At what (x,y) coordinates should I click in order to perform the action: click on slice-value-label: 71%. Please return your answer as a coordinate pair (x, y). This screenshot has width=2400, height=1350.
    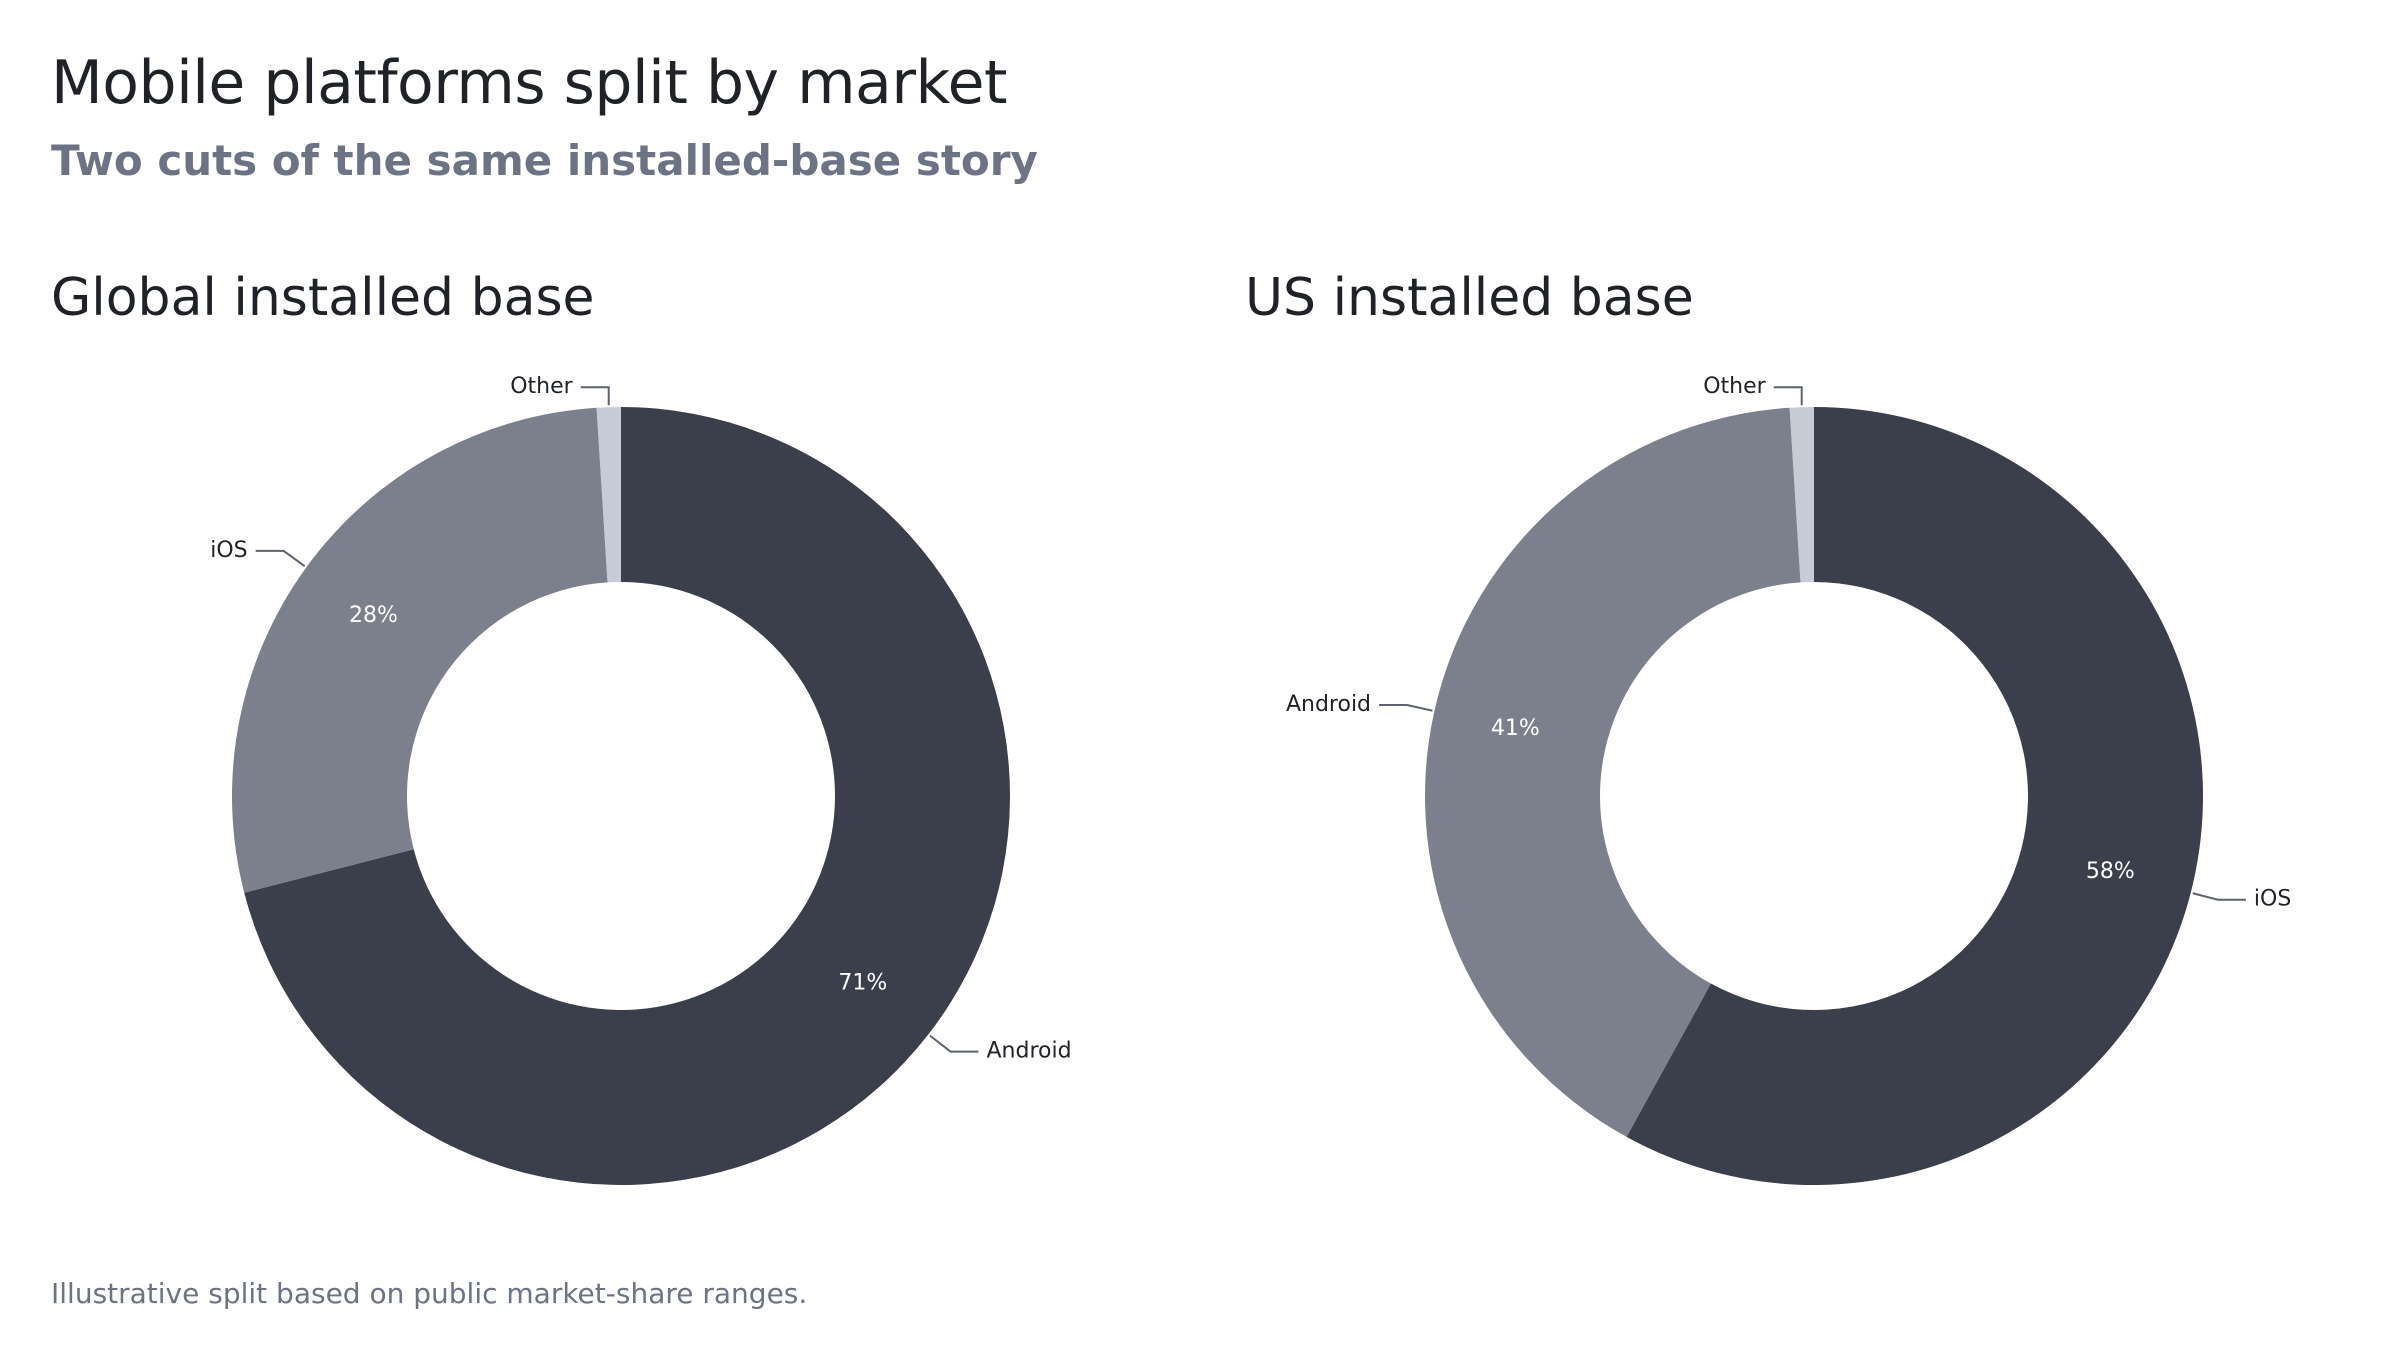
    Looking at the image, I should click on (862, 983).